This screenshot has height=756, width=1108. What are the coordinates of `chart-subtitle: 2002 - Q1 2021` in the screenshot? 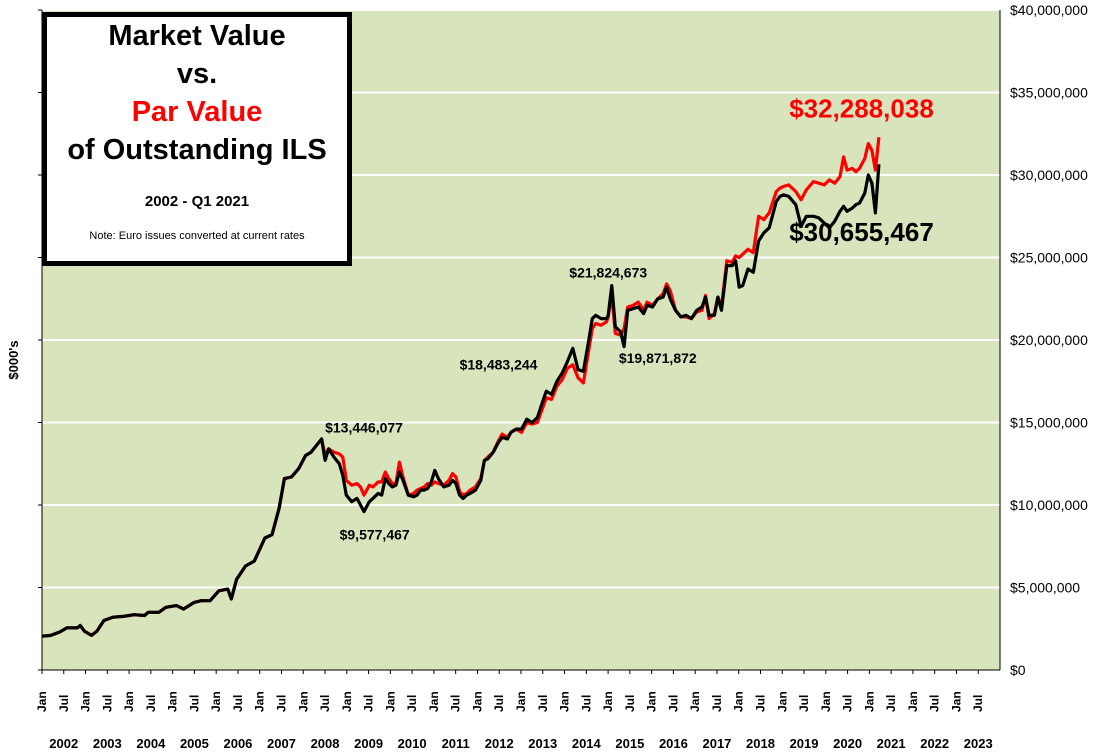 It's located at (197, 201).